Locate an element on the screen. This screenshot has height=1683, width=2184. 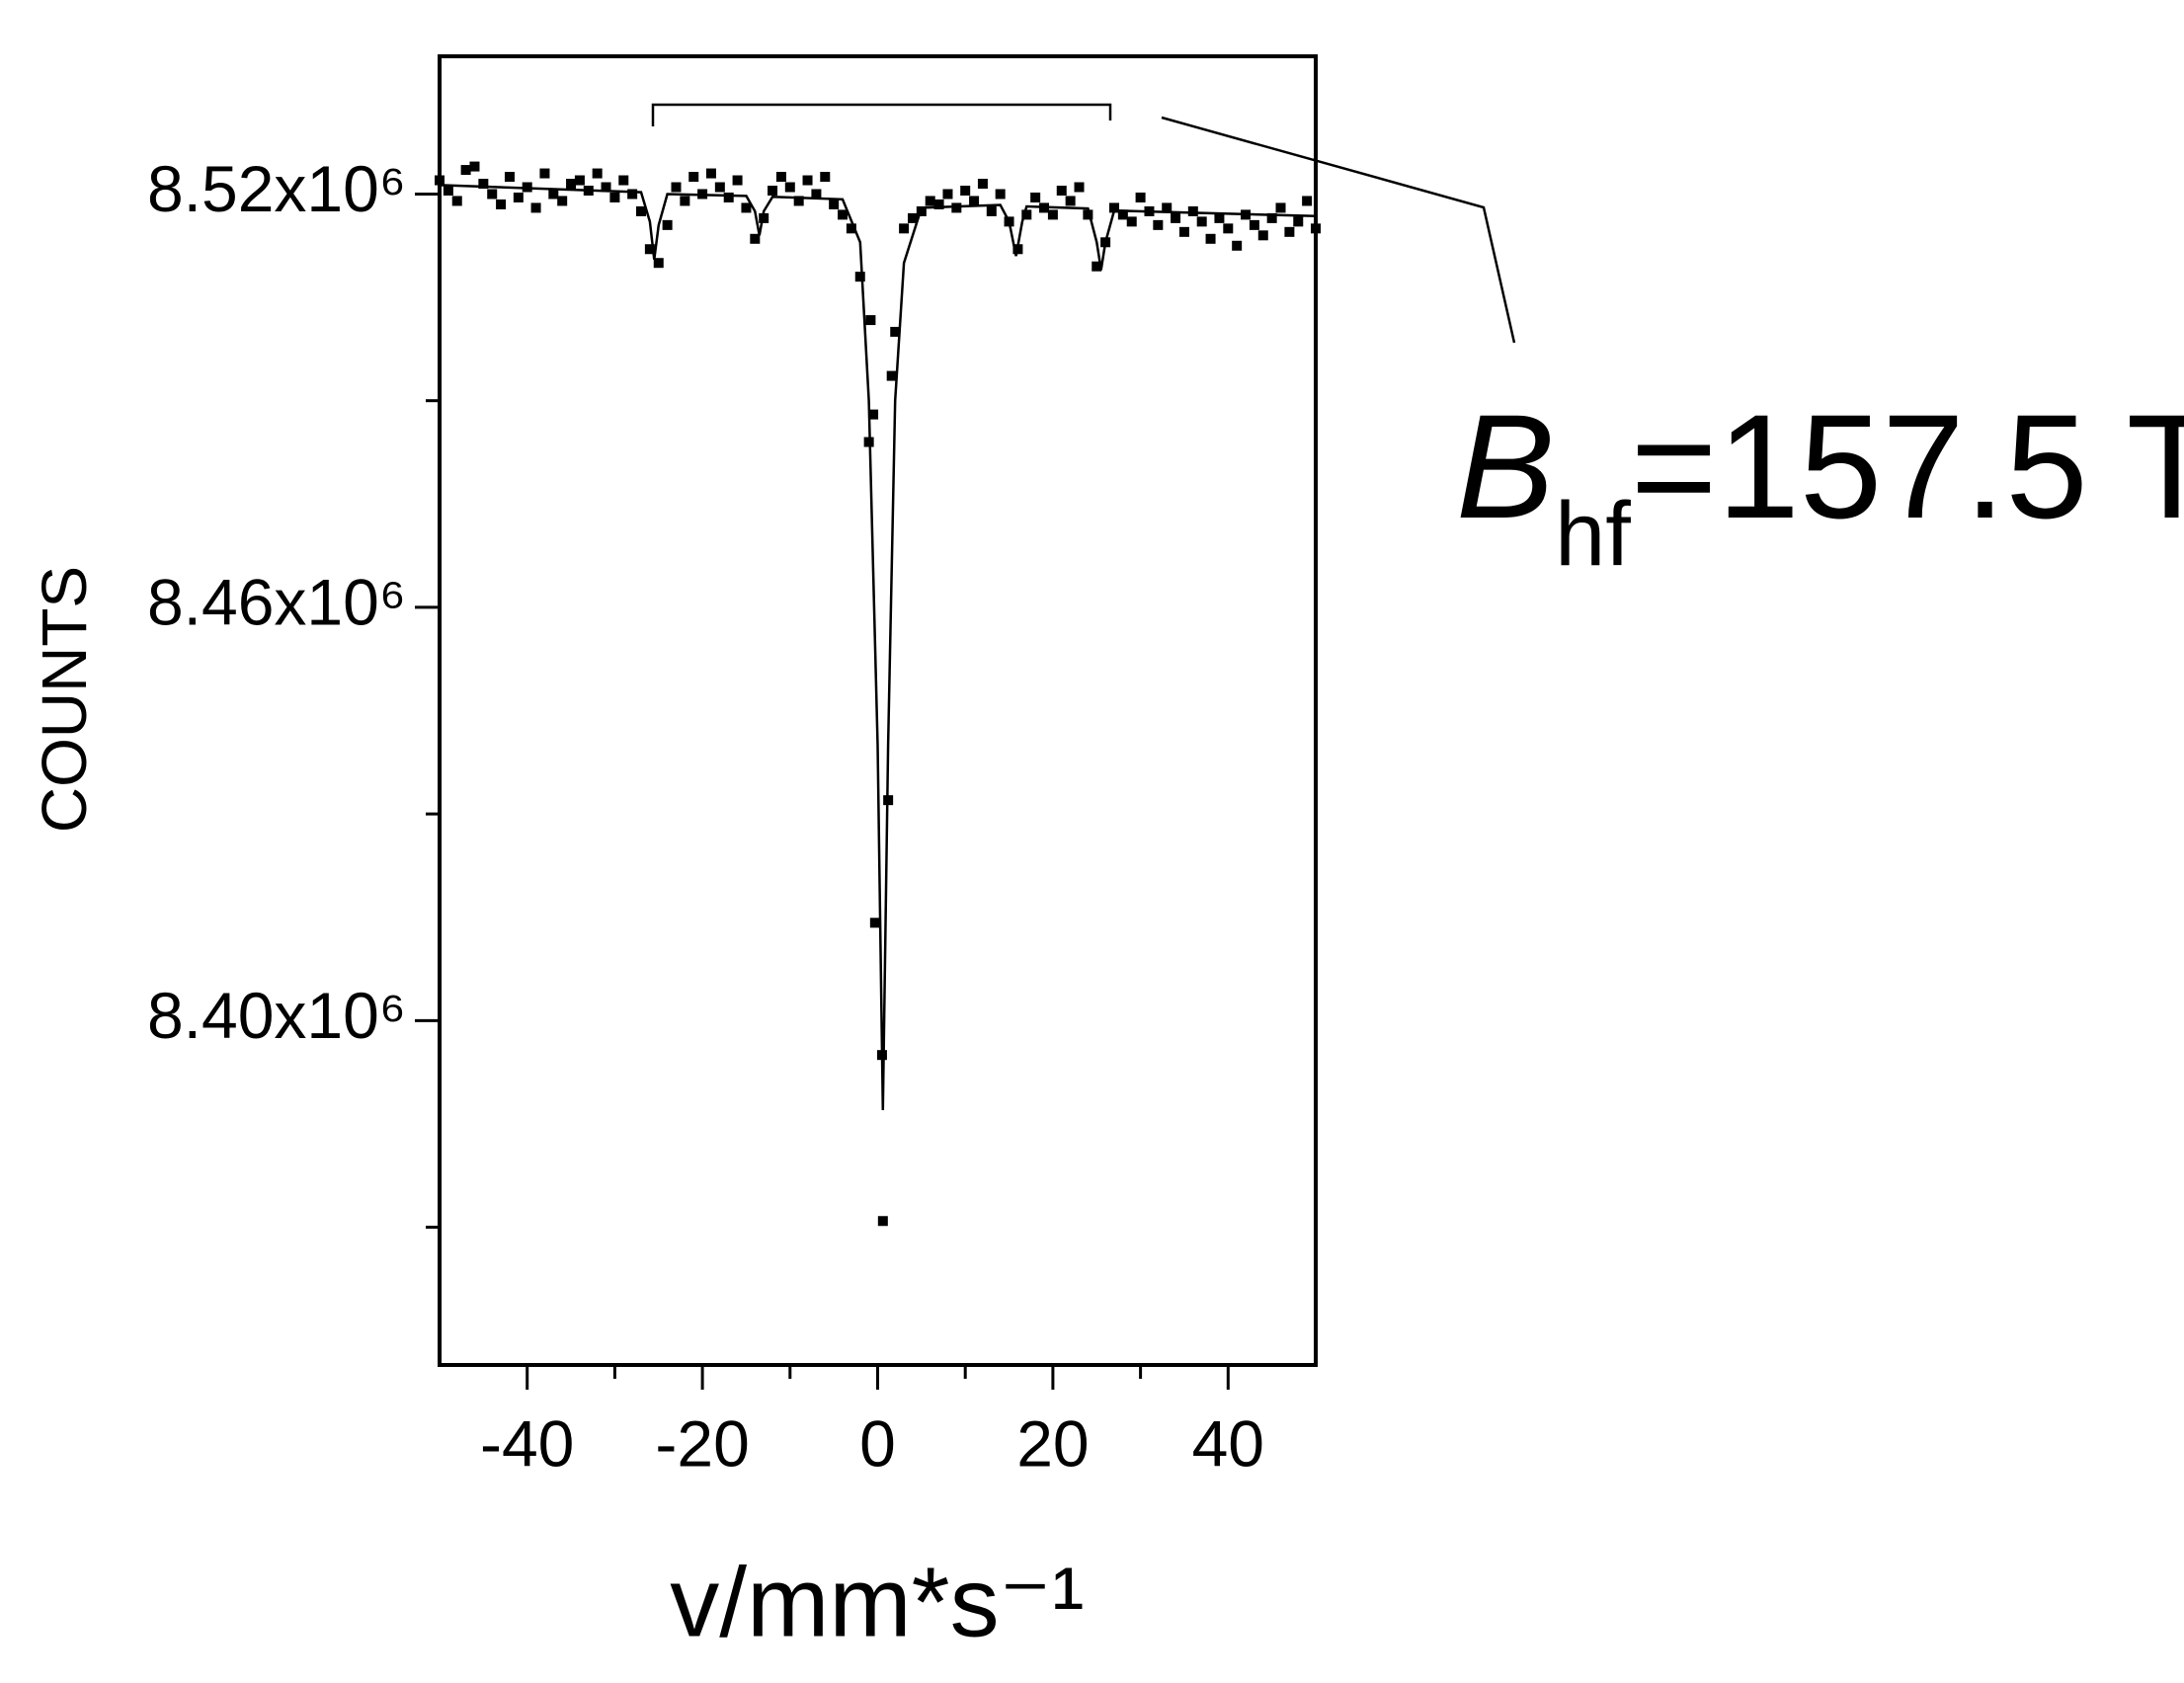
y-tick-label: 8.52x10⁶ is located at coordinates (276, 188).